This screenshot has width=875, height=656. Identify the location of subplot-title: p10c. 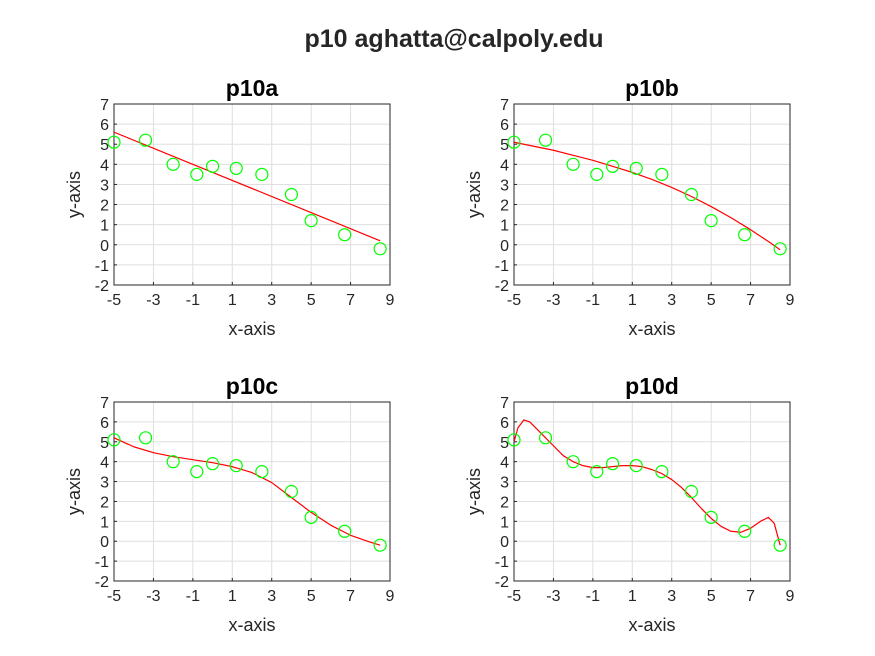
(252, 386).